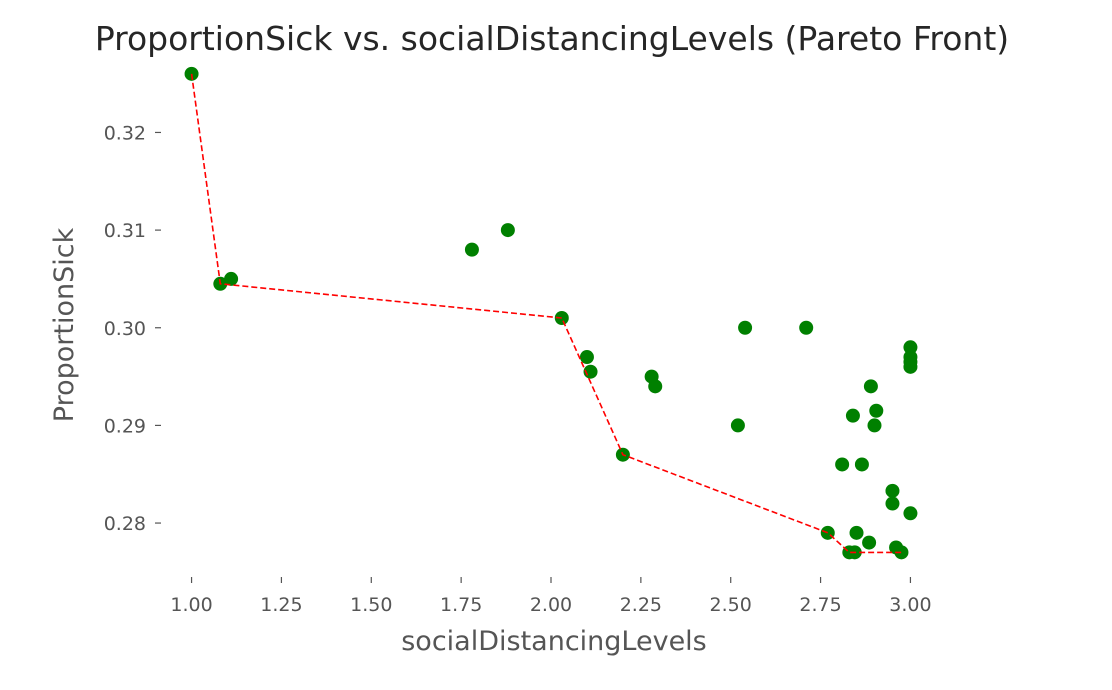  I want to click on x-axis: 1.00 1.25 1.50 1.75 2.00 2.25 2.50 2.75 3.00, so click(551, 596).